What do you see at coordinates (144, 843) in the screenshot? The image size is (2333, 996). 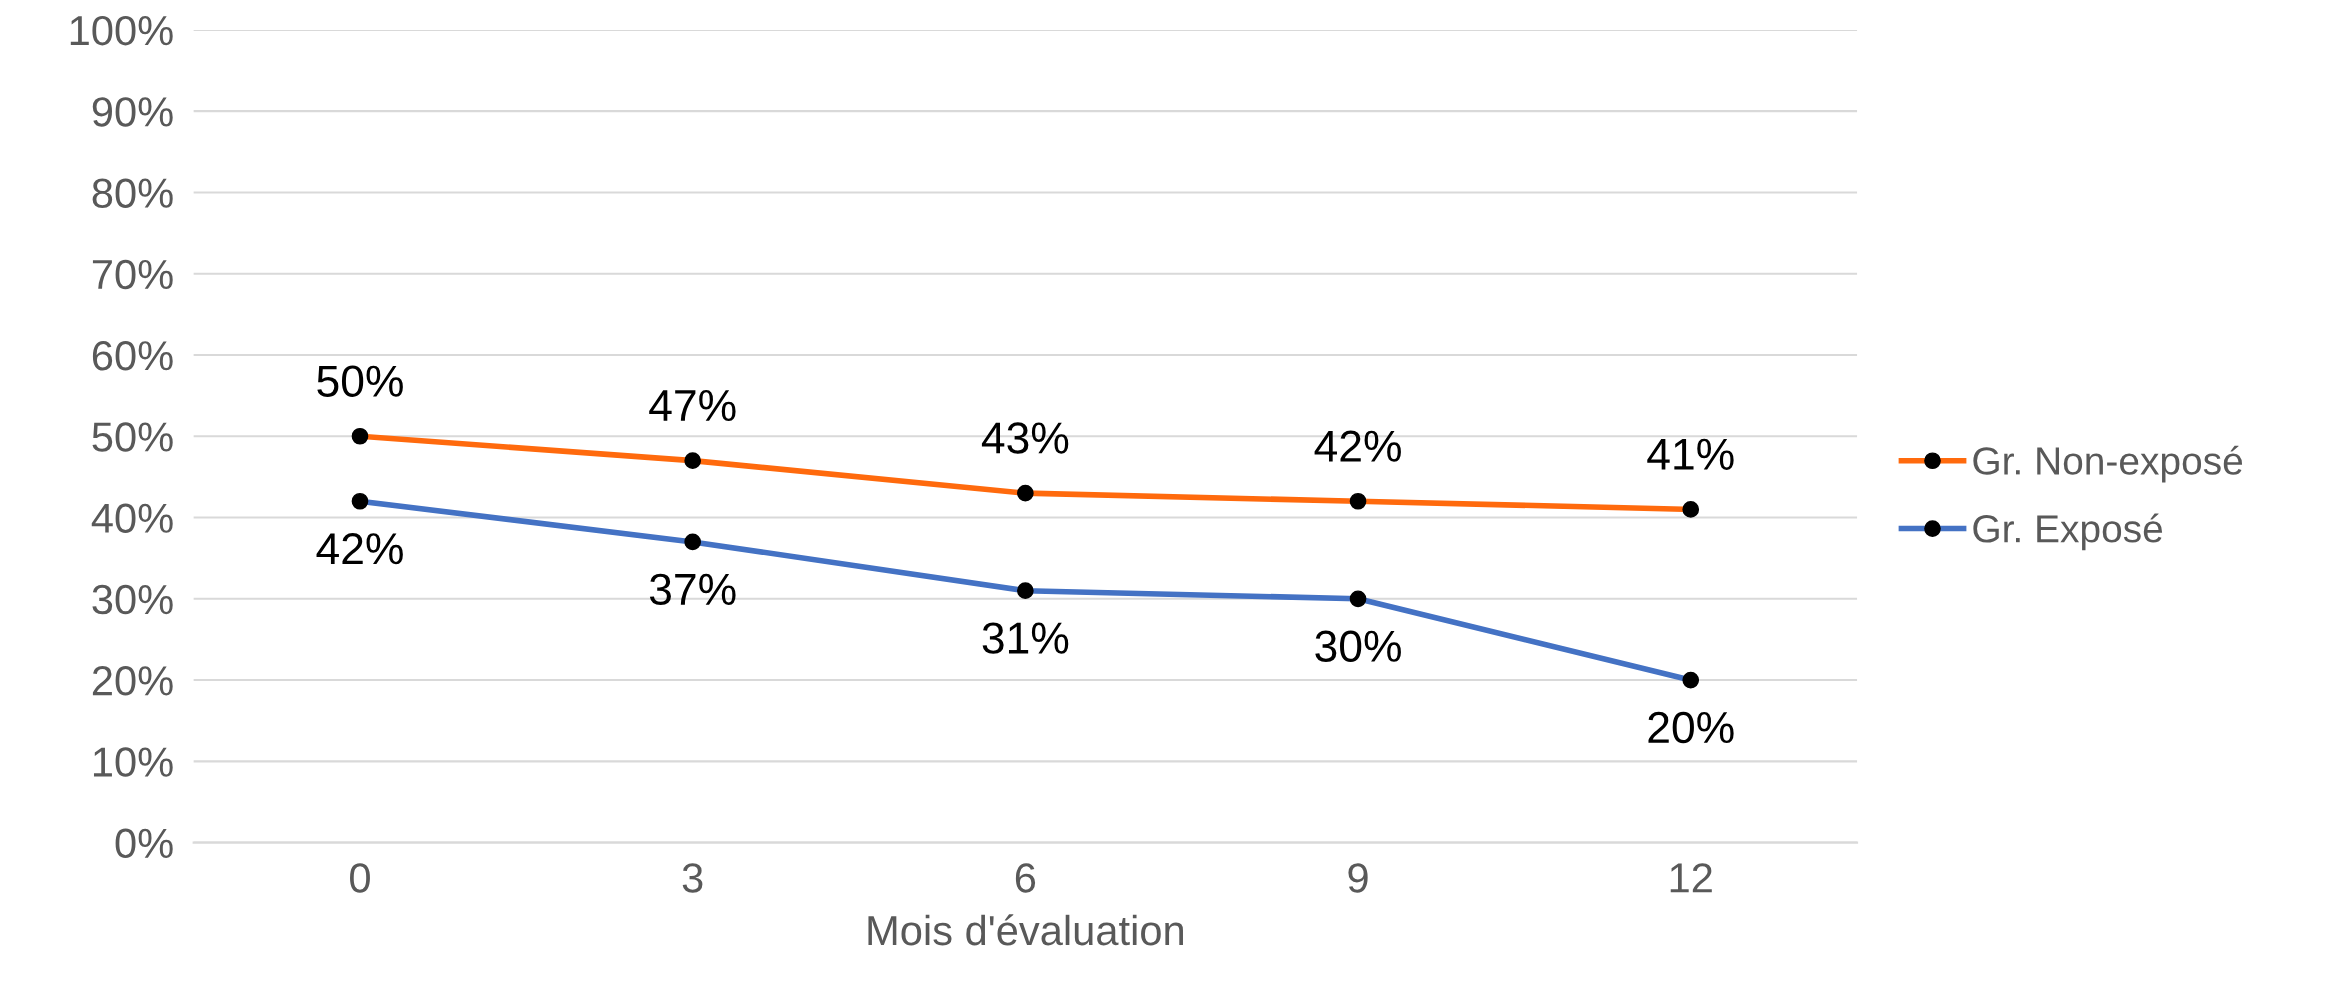 I see `y-tick-label: 0%` at bounding box center [144, 843].